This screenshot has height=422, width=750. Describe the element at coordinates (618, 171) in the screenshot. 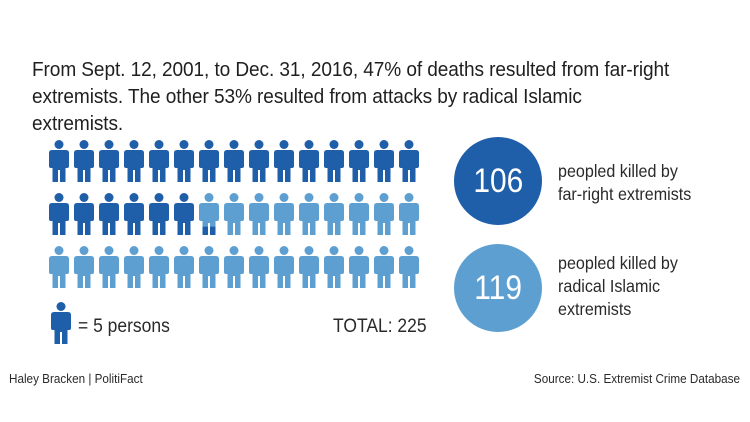

I see `far-right-desc-line: peopled killed by` at that location.